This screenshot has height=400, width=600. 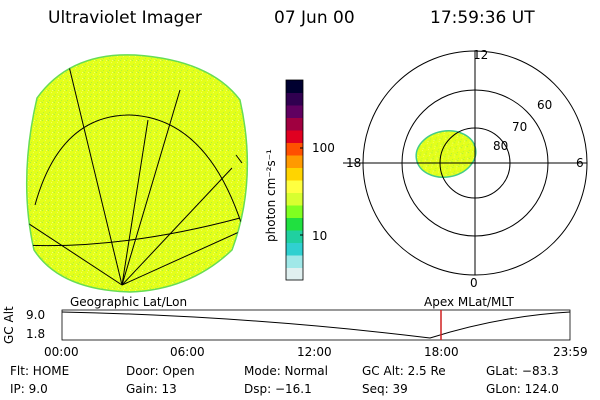 I want to click on altitude-tick-high: 9.0, so click(x=36, y=315).